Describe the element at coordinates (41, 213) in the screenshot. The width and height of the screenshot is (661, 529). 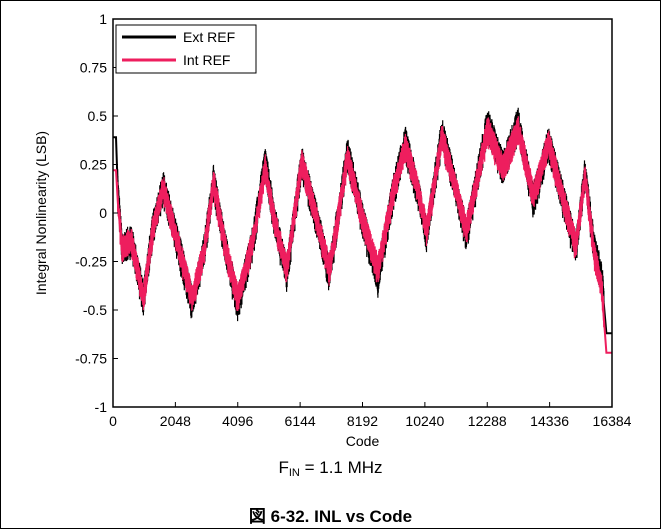
I see `y-axis-label: Integral Nonlinearity (LSB)` at that location.